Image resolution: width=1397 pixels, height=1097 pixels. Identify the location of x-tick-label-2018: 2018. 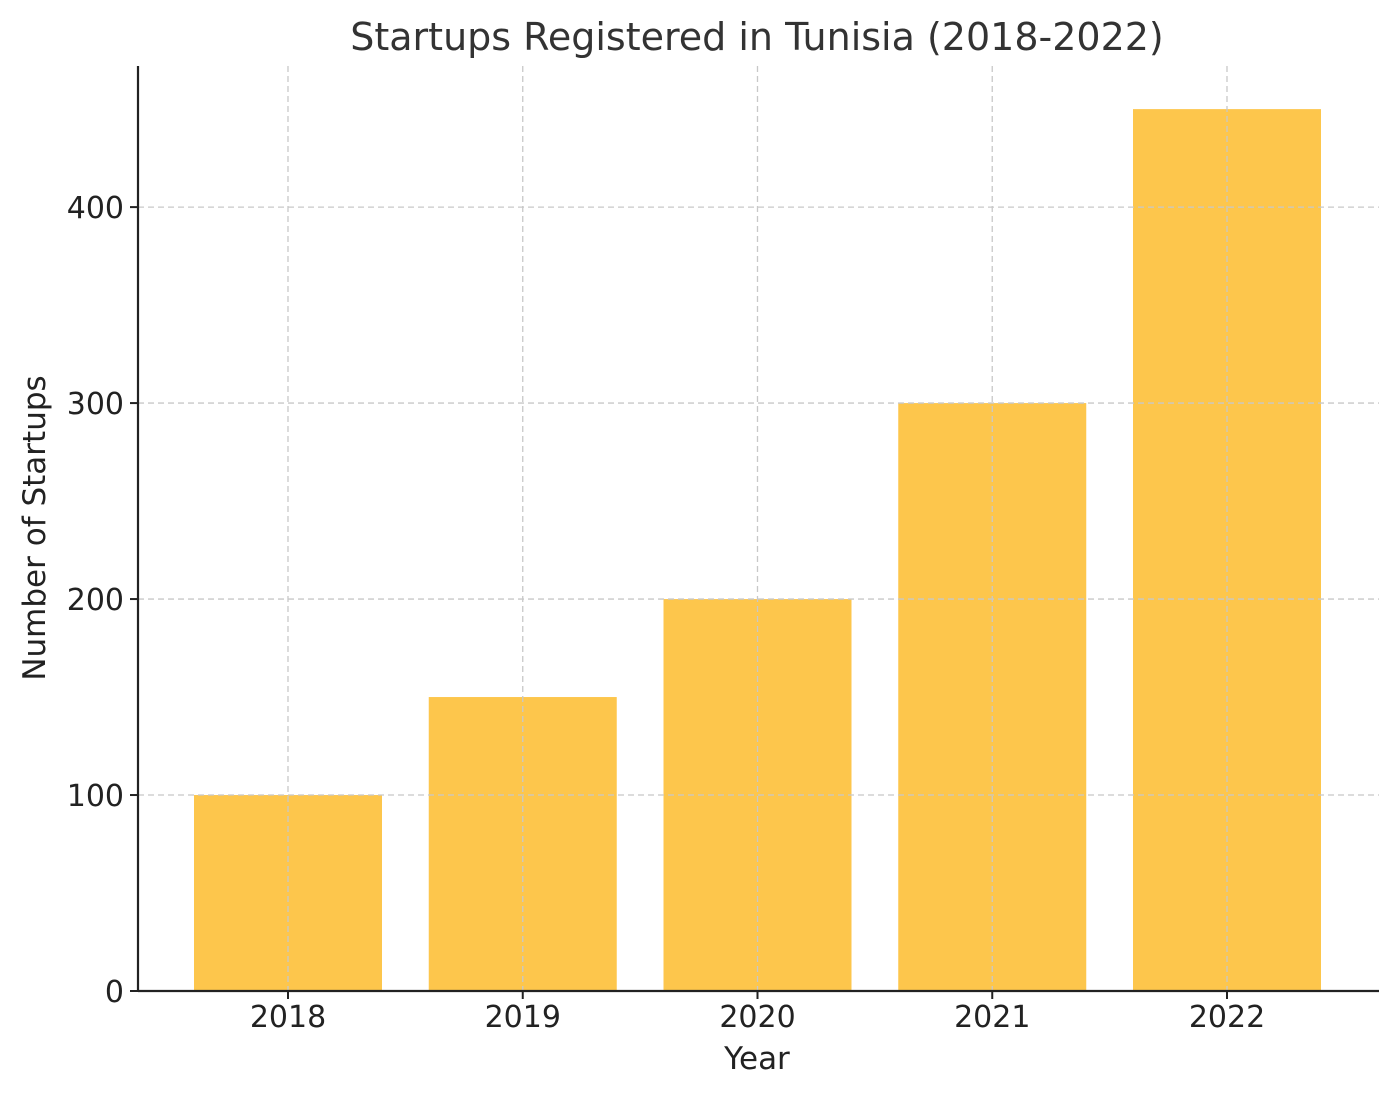
(288, 1017).